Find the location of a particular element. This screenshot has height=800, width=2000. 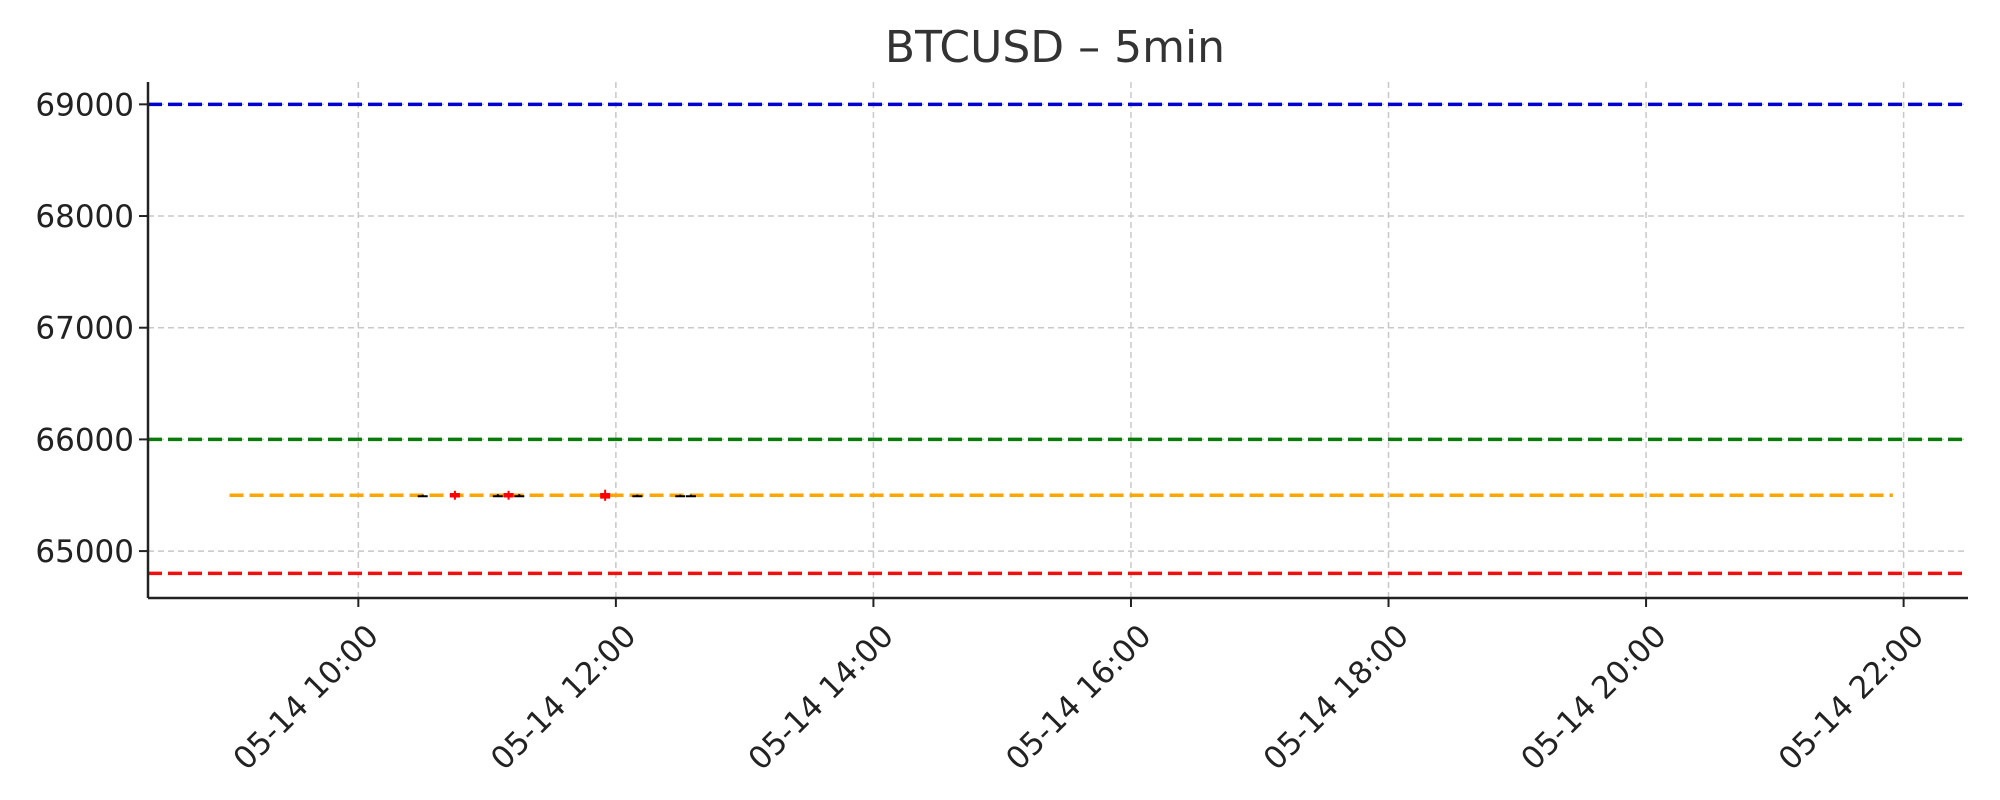

x-tick-label: 05-14 18:00 is located at coordinates (1336, 697).